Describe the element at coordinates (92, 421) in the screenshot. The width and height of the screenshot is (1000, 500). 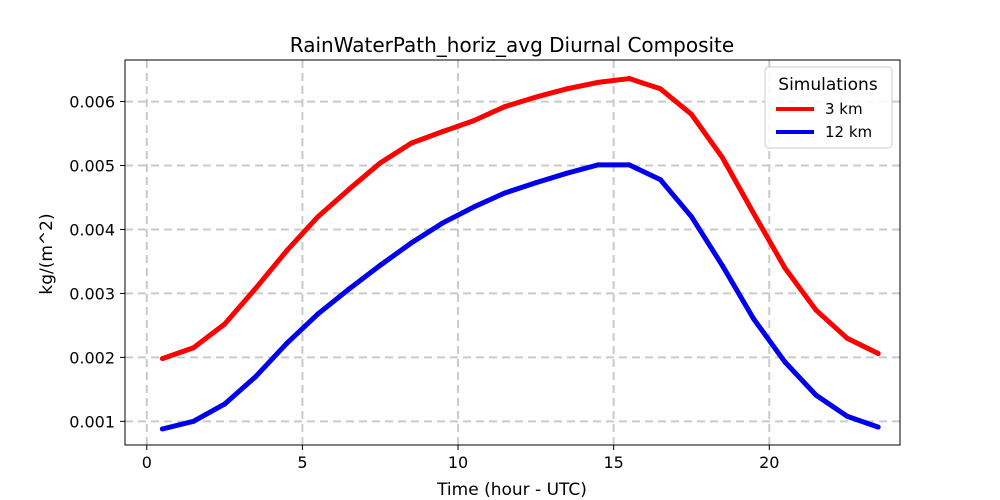
I see `y-tick-label: 0.001` at that location.